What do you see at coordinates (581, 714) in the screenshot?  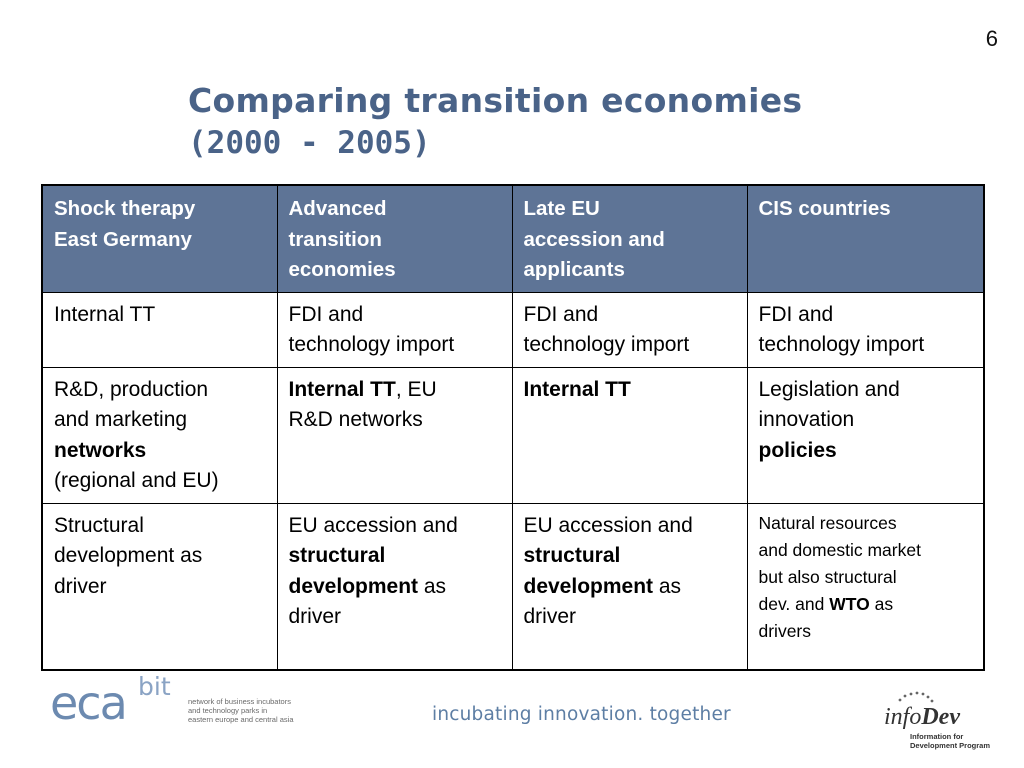 I see `tagline: incubating innovation. together` at bounding box center [581, 714].